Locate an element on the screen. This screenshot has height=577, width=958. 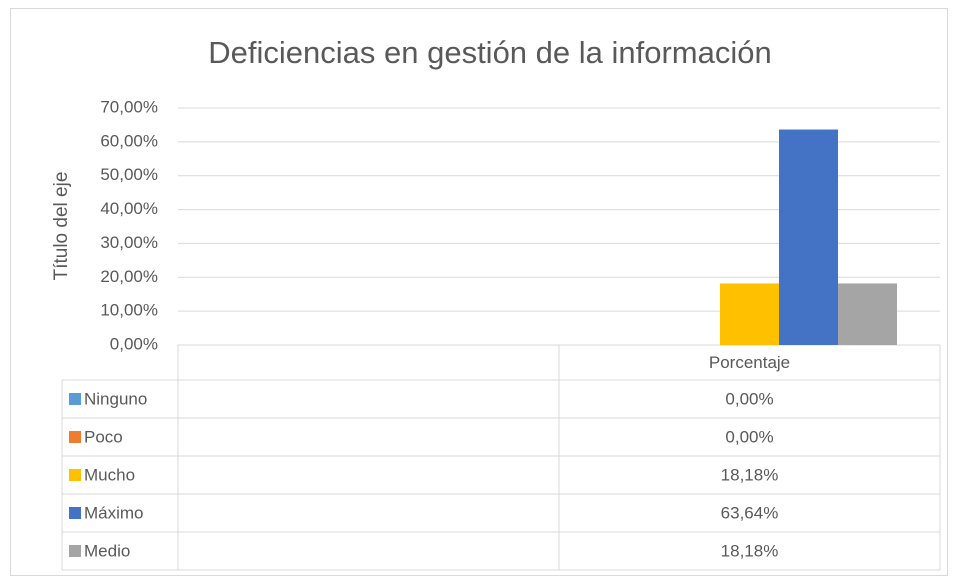
data-table-value: 63,64% is located at coordinates (750, 512).